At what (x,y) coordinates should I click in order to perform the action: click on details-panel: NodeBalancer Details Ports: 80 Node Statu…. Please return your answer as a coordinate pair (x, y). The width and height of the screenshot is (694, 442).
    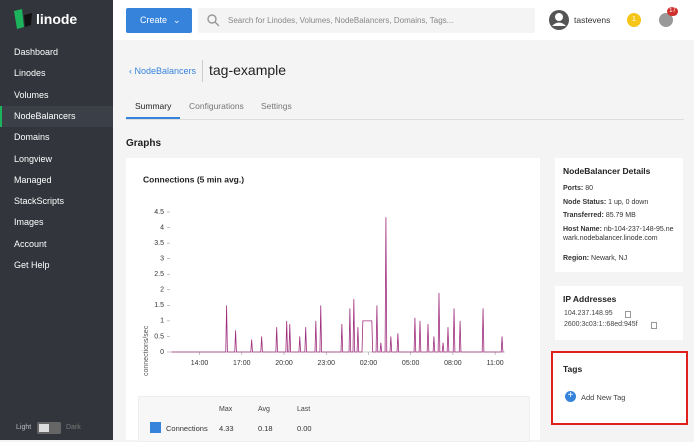
    Looking at the image, I should click on (619, 215).